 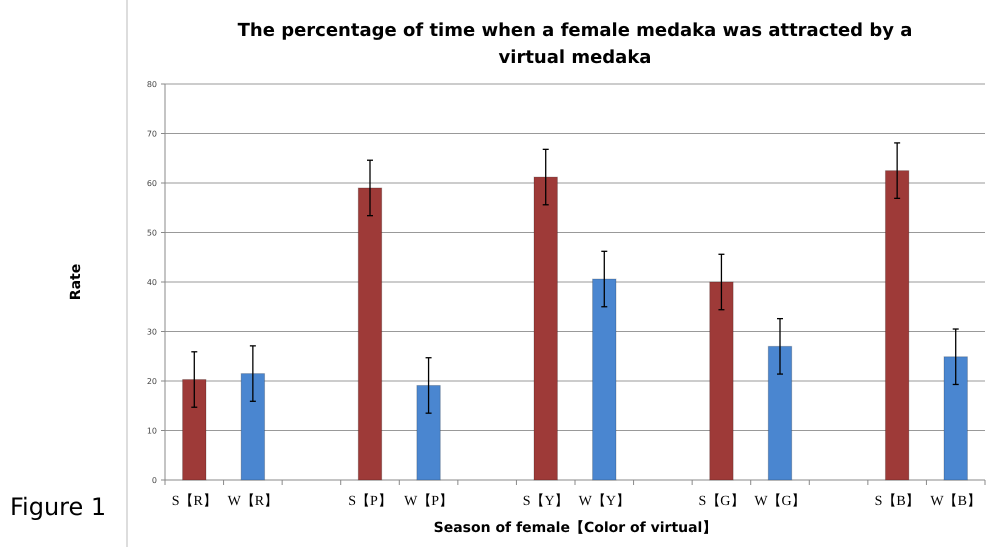 I want to click on x-tick-label: S【R】, so click(x=194, y=501).